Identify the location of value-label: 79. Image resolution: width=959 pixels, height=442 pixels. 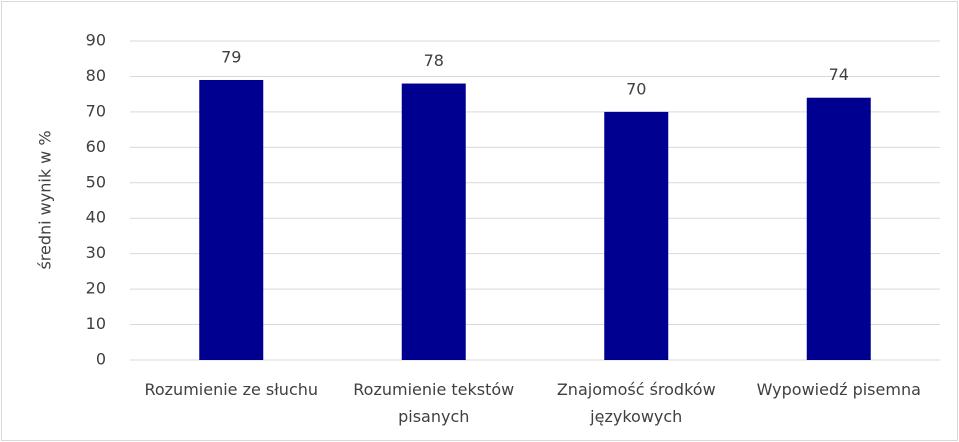
(231, 56).